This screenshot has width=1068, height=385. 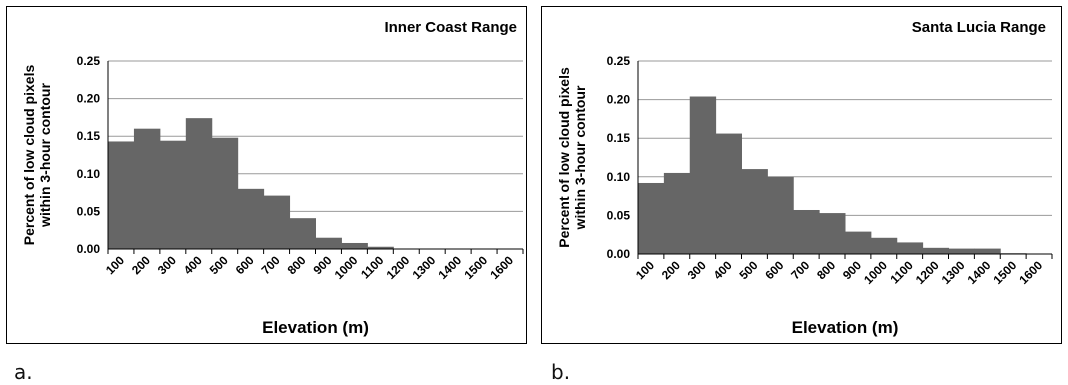 I want to click on figure-caption-a: a., so click(x=23, y=372).